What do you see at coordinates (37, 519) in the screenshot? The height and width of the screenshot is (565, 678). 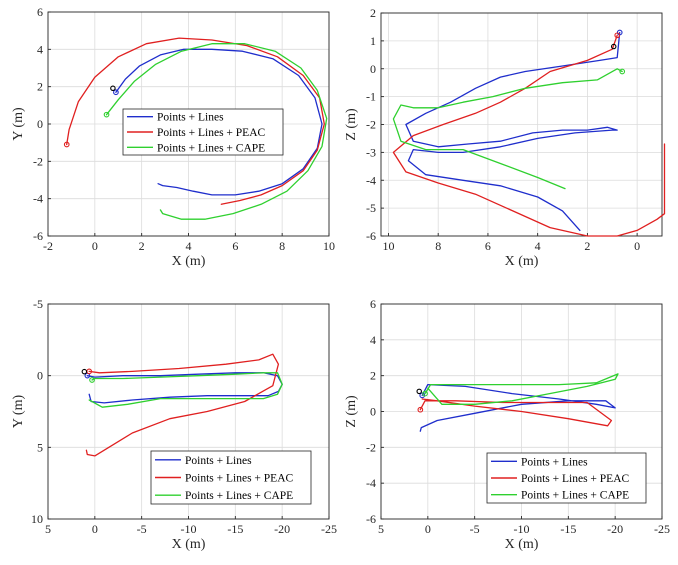 I see `y-tick-label: 10` at bounding box center [37, 519].